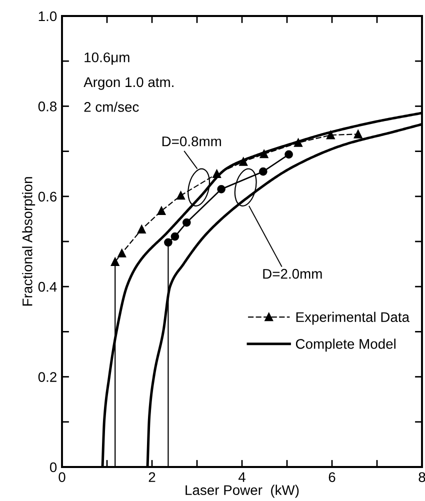 The width and height of the screenshot is (425, 501). Describe the element at coordinates (421, 477) in the screenshot. I see `x-tick-label: 8` at that location.